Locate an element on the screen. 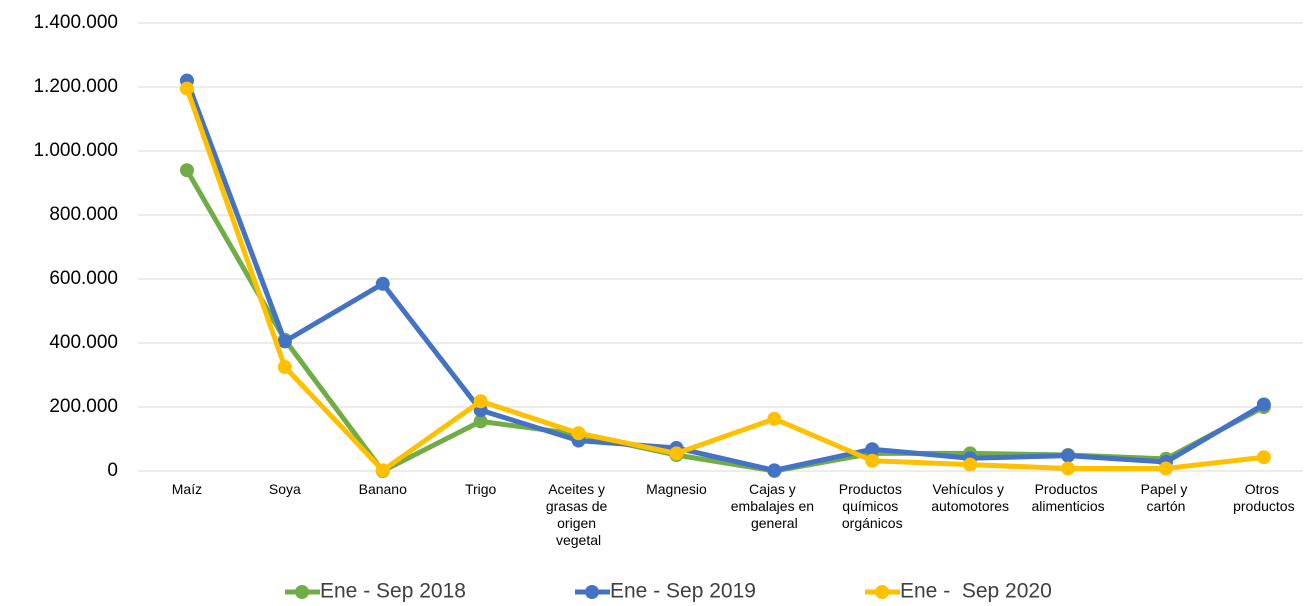  legend-label: Ene - Sep 2019 is located at coordinates (683, 591).